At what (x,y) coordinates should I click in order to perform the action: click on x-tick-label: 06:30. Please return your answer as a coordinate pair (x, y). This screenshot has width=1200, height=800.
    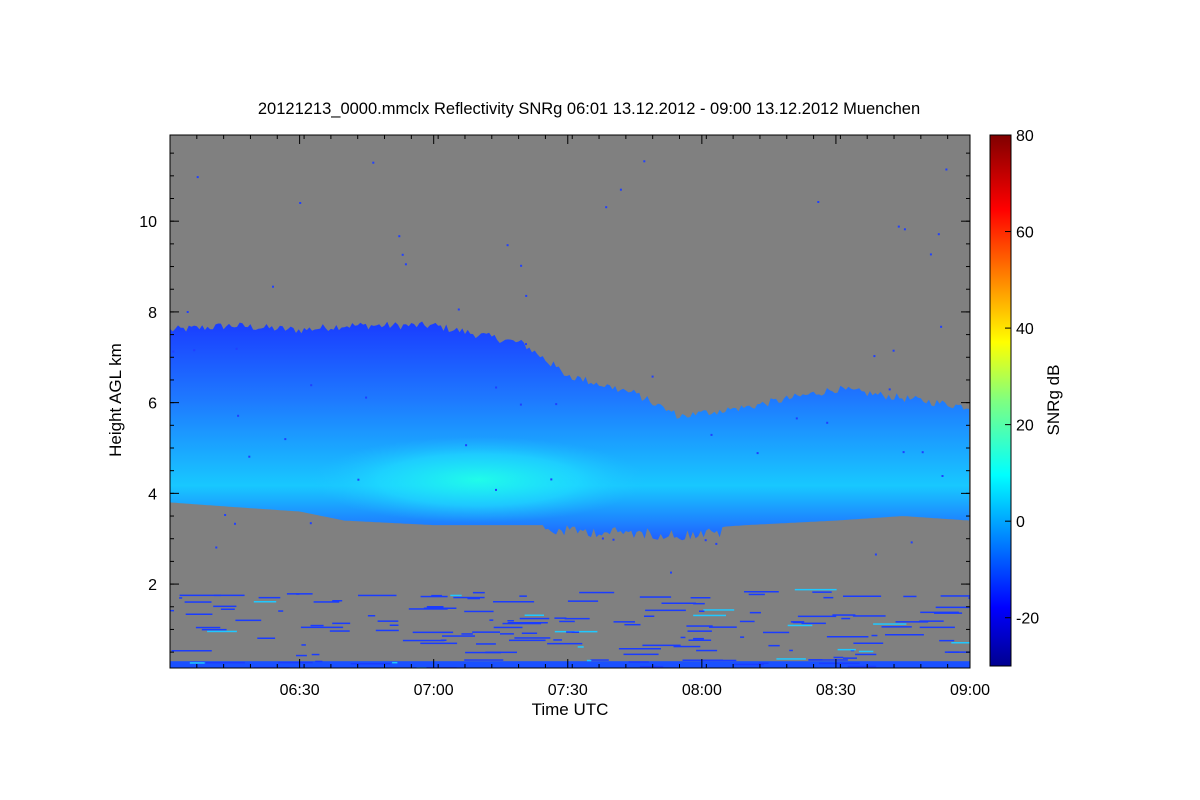
    Looking at the image, I should click on (300, 690).